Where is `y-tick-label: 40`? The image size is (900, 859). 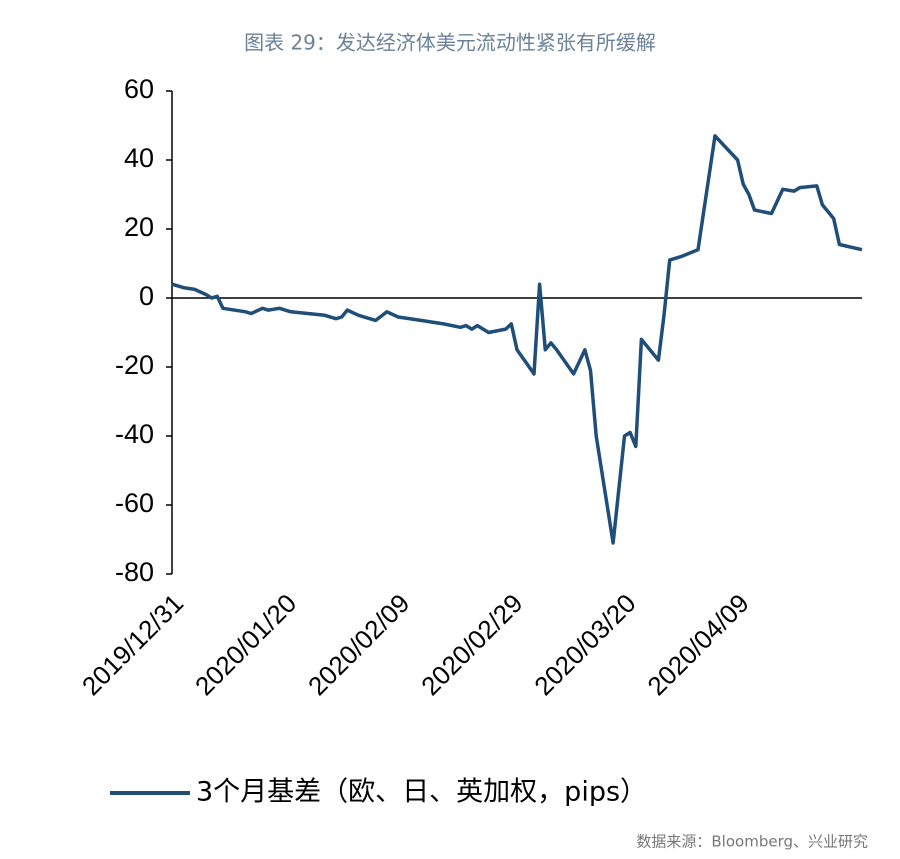 y-tick-label: 40 is located at coordinates (139, 158).